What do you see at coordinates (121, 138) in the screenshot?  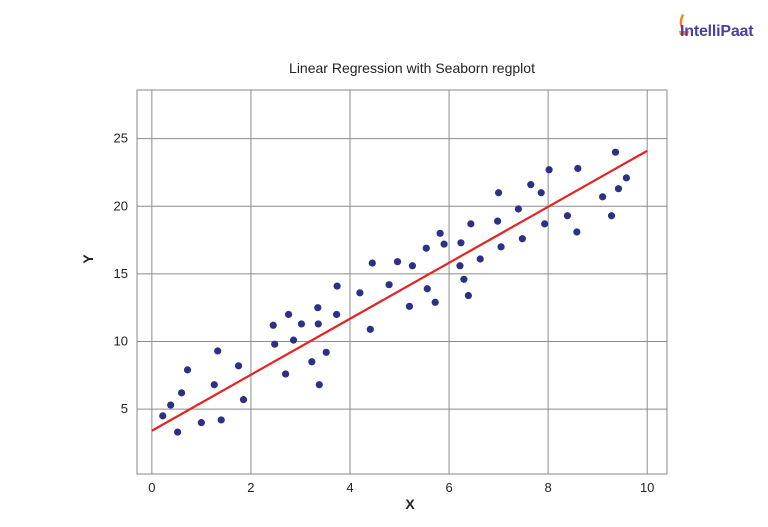 I see `y-tick-label-4: 25` at bounding box center [121, 138].